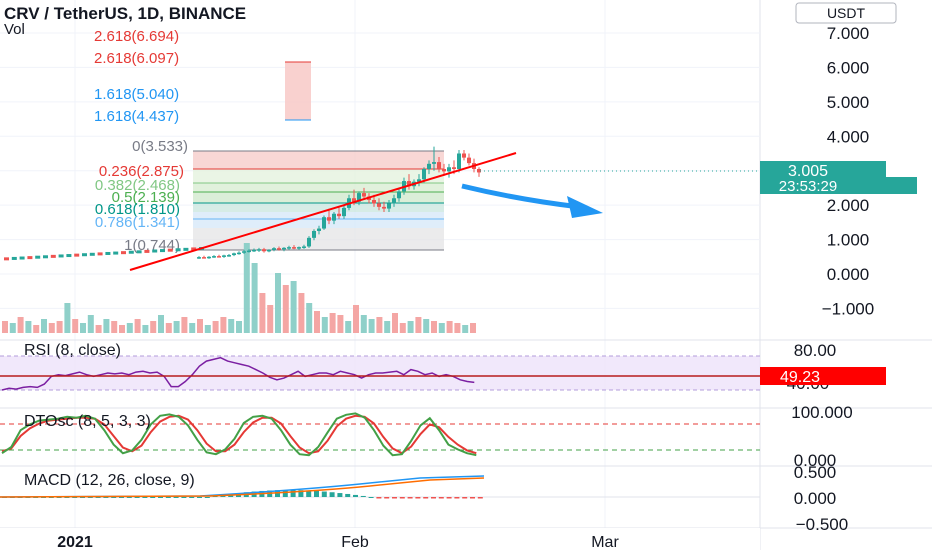  What do you see at coordinates (75, 542) in the screenshot?
I see `time-axis-label: 2021` at bounding box center [75, 542].